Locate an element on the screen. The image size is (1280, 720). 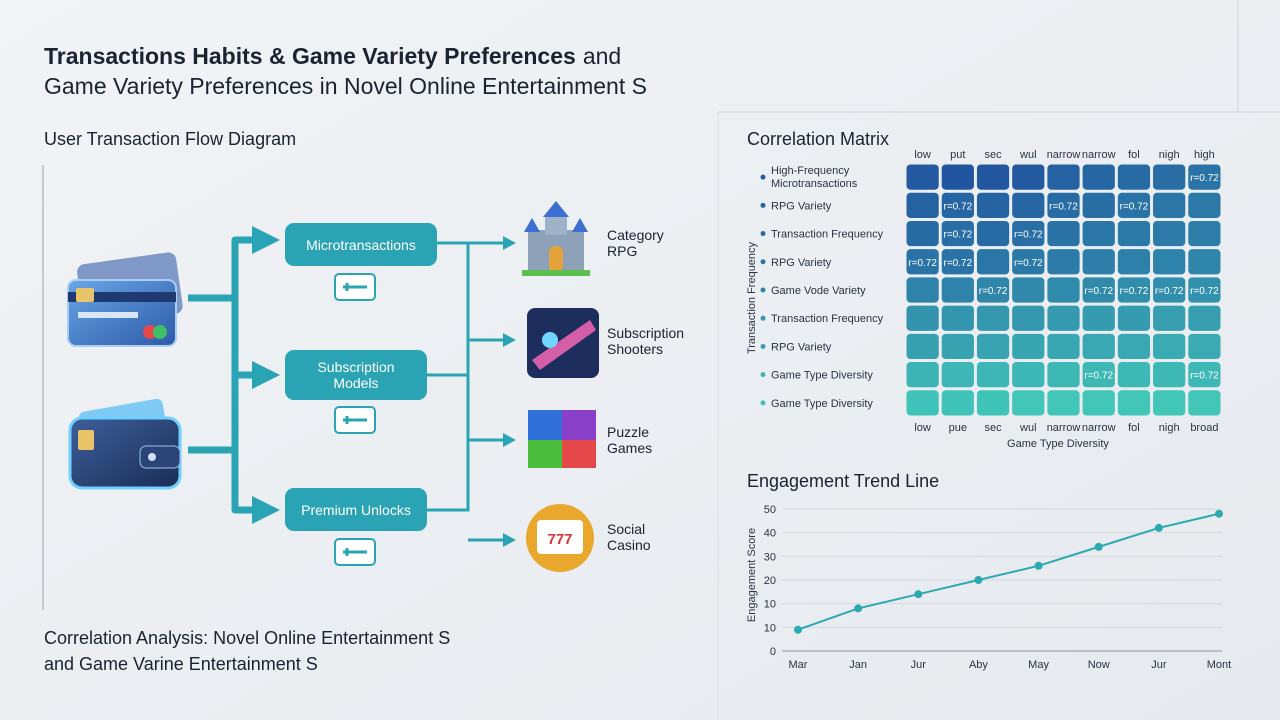
flow-title: User Transaction Flow Diagram is located at coordinates (170, 139).